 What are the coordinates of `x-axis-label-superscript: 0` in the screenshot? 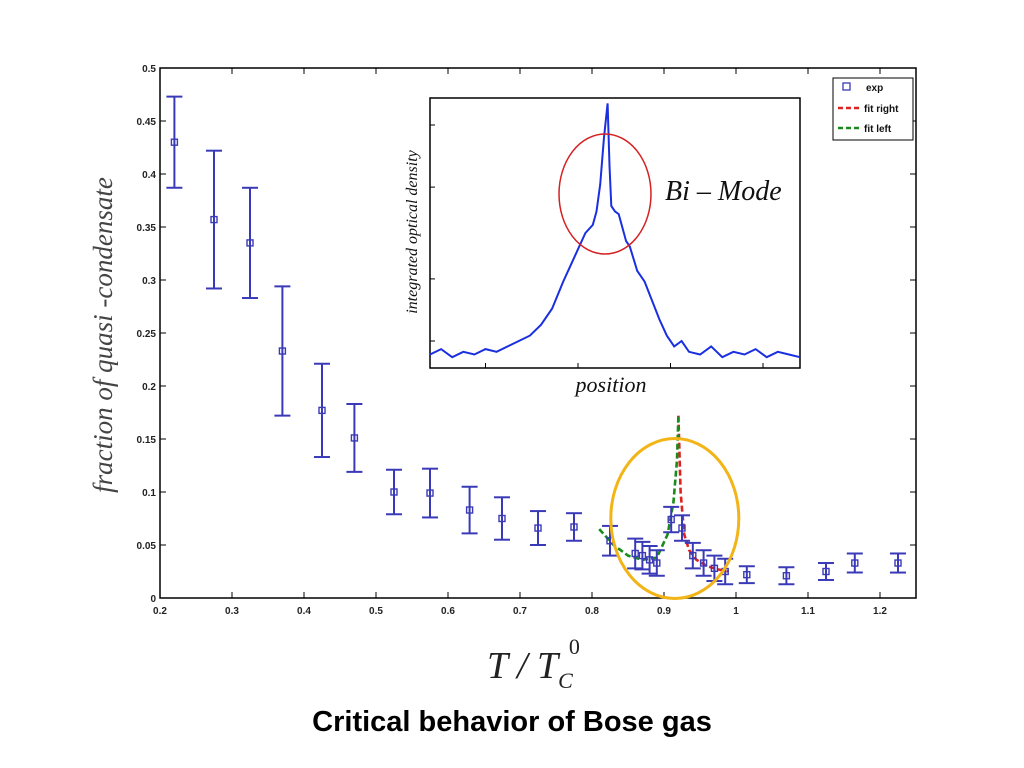 It's located at (574, 646).